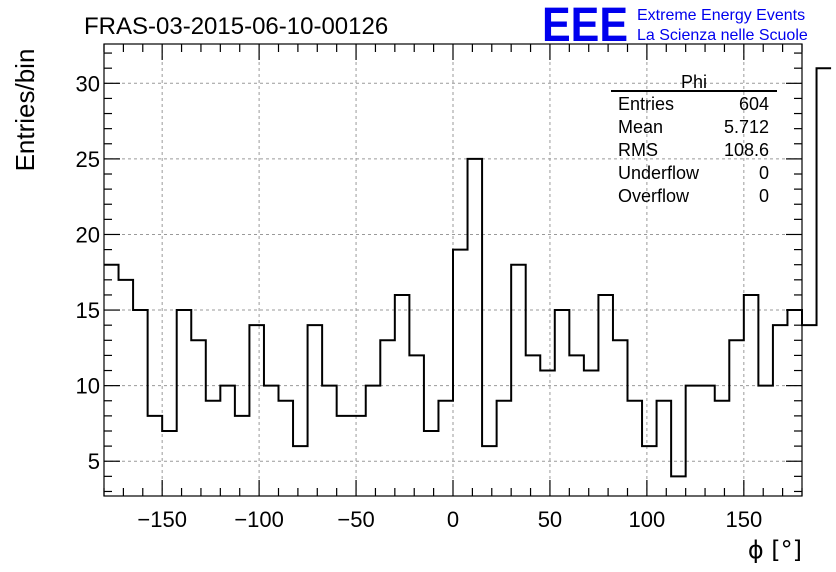 The image size is (836, 572). What do you see at coordinates (88, 159) in the screenshot?
I see `y-tick-label: 25` at bounding box center [88, 159].